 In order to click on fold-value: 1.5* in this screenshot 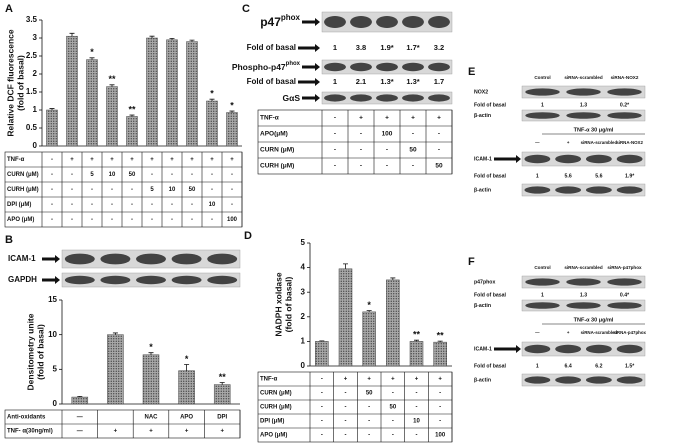, I will do `click(630, 366)`.